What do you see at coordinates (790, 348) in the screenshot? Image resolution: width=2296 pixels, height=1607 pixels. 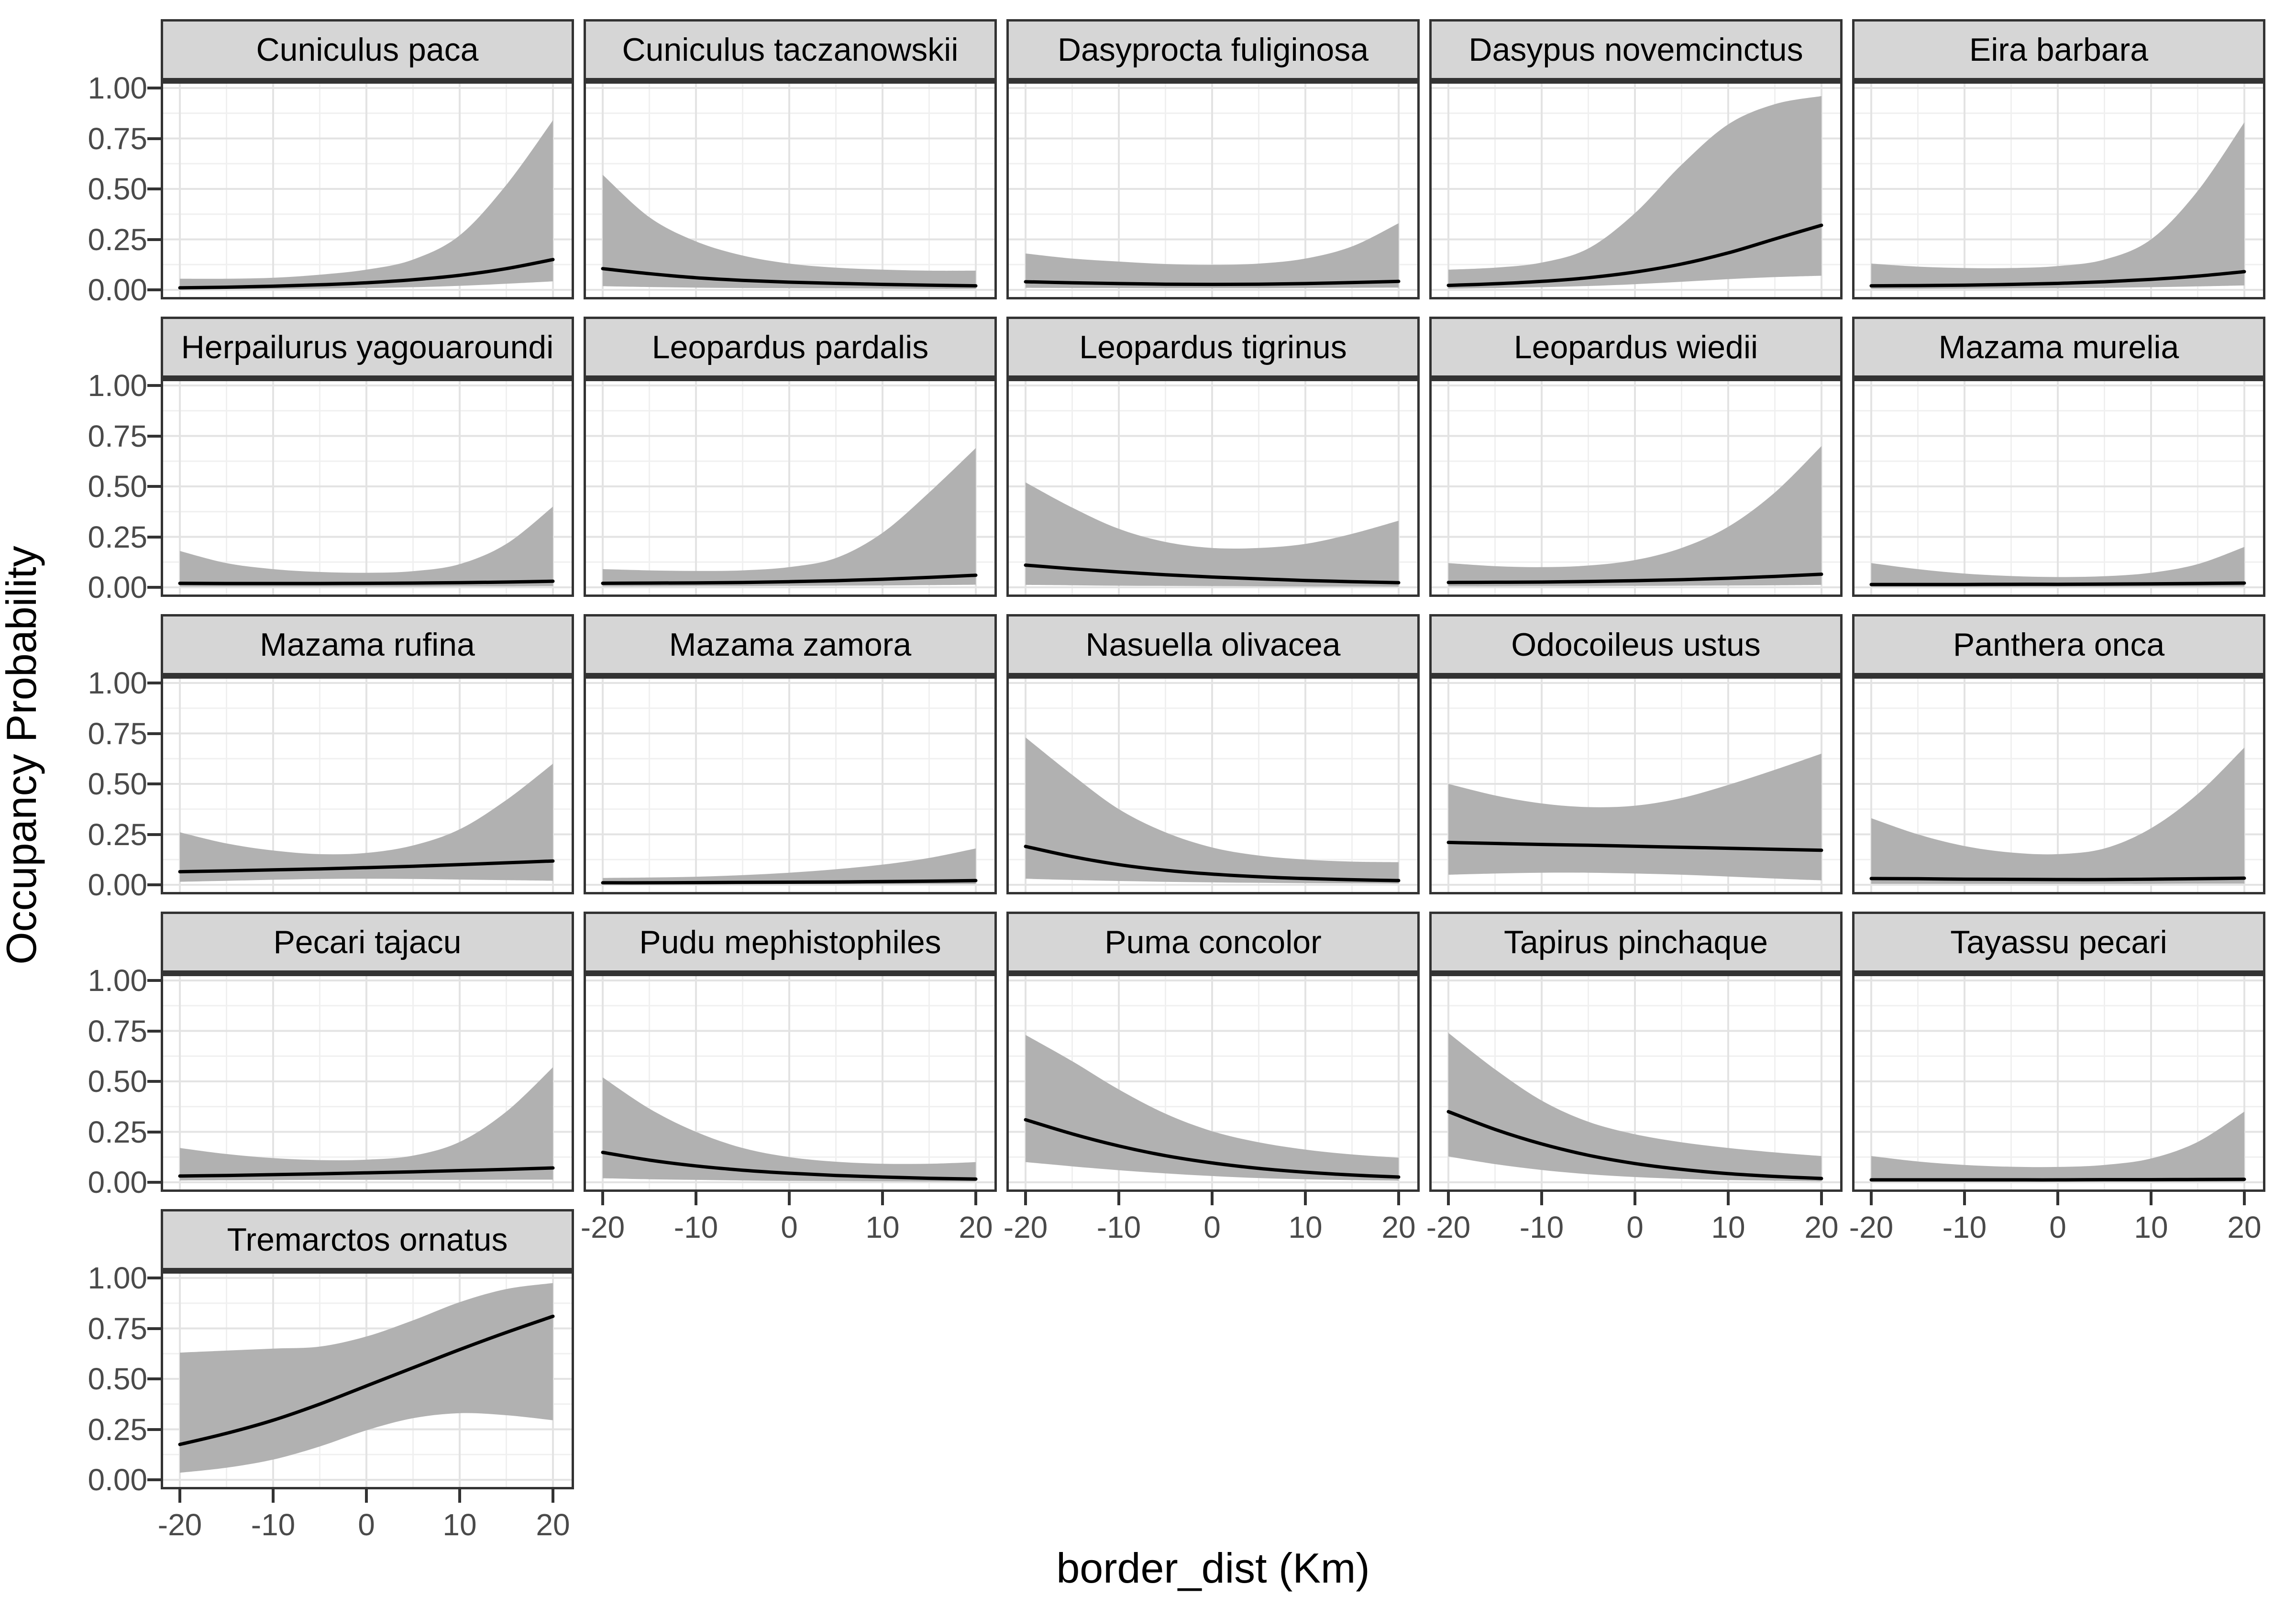 I see `facet-strip: Leopardus pardalis` at bounding box center [790, 348].